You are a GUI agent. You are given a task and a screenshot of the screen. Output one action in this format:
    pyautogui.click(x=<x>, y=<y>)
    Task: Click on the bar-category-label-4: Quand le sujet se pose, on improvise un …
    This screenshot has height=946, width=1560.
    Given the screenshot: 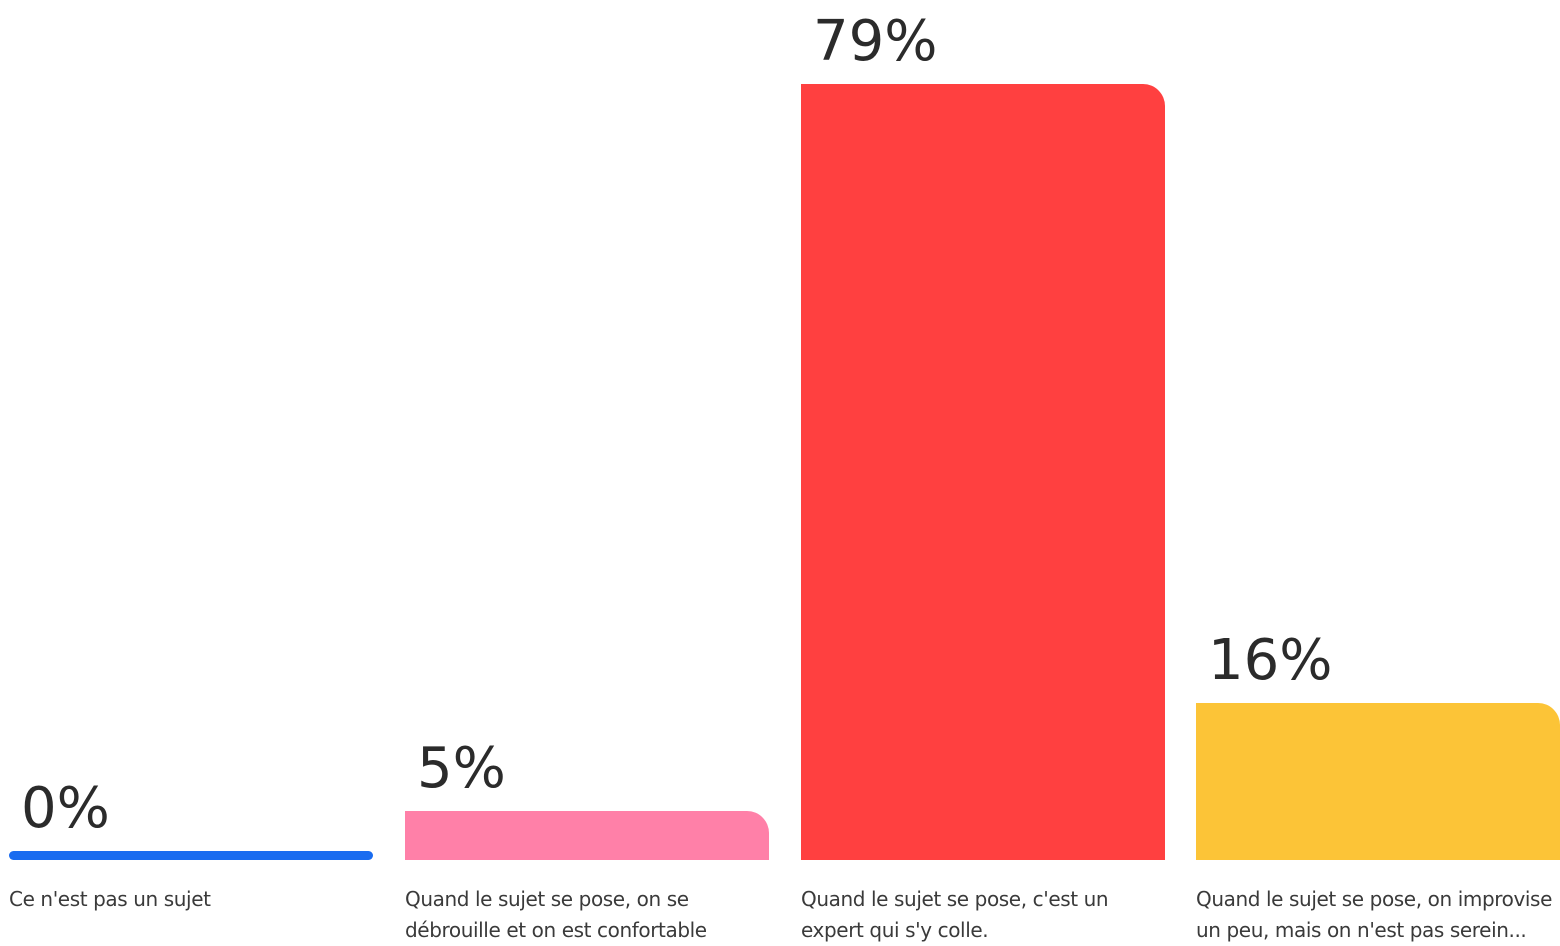 What is the action you would take?
    pyautogui.click(x=1374, y=914)
    